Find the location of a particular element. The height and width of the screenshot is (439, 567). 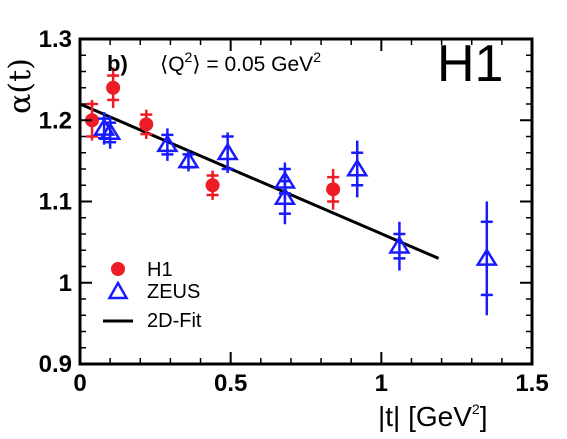

x-axis-title: |t| [GeV2] is located at coordinates (433, 416).